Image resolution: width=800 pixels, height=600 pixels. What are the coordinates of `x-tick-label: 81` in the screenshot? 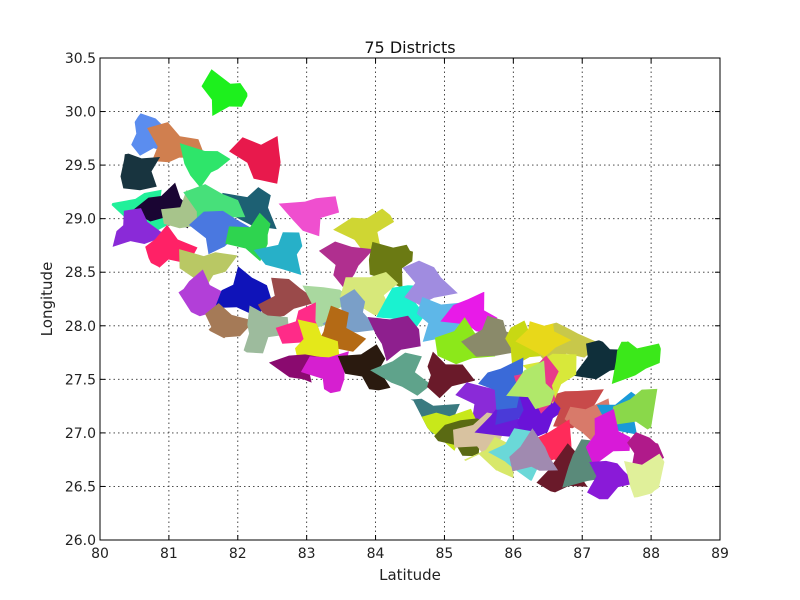 It's located at (169, 554).